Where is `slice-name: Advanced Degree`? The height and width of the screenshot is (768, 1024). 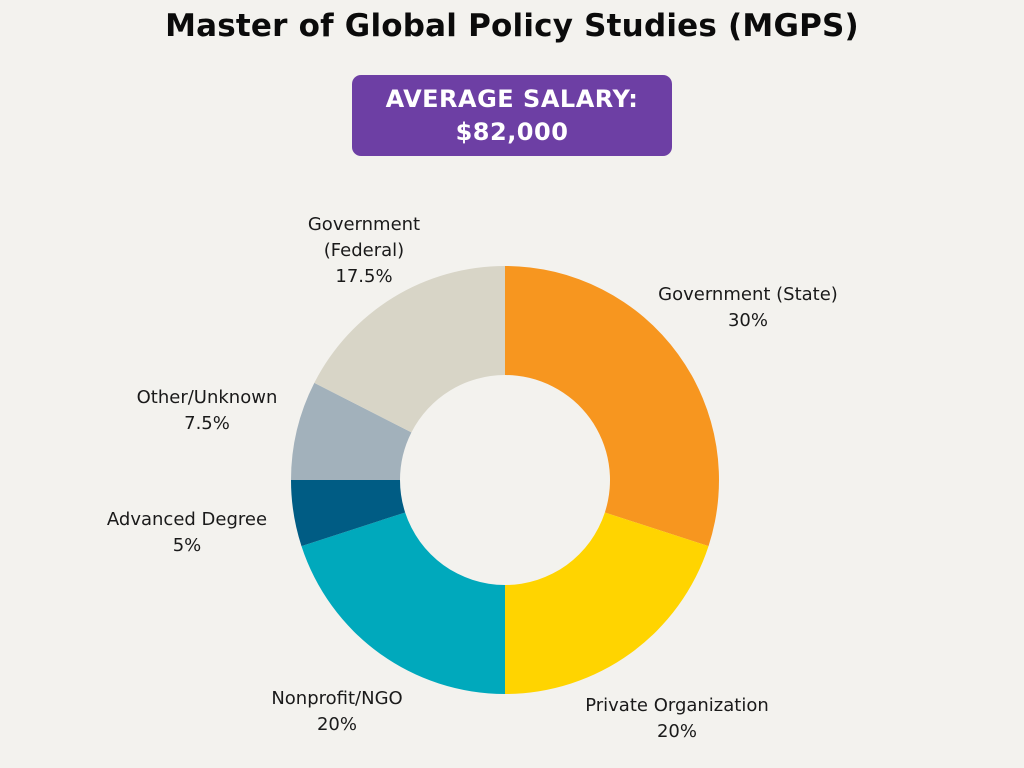 slice-name: Advanced Degree is located at coordinates (187, 519).